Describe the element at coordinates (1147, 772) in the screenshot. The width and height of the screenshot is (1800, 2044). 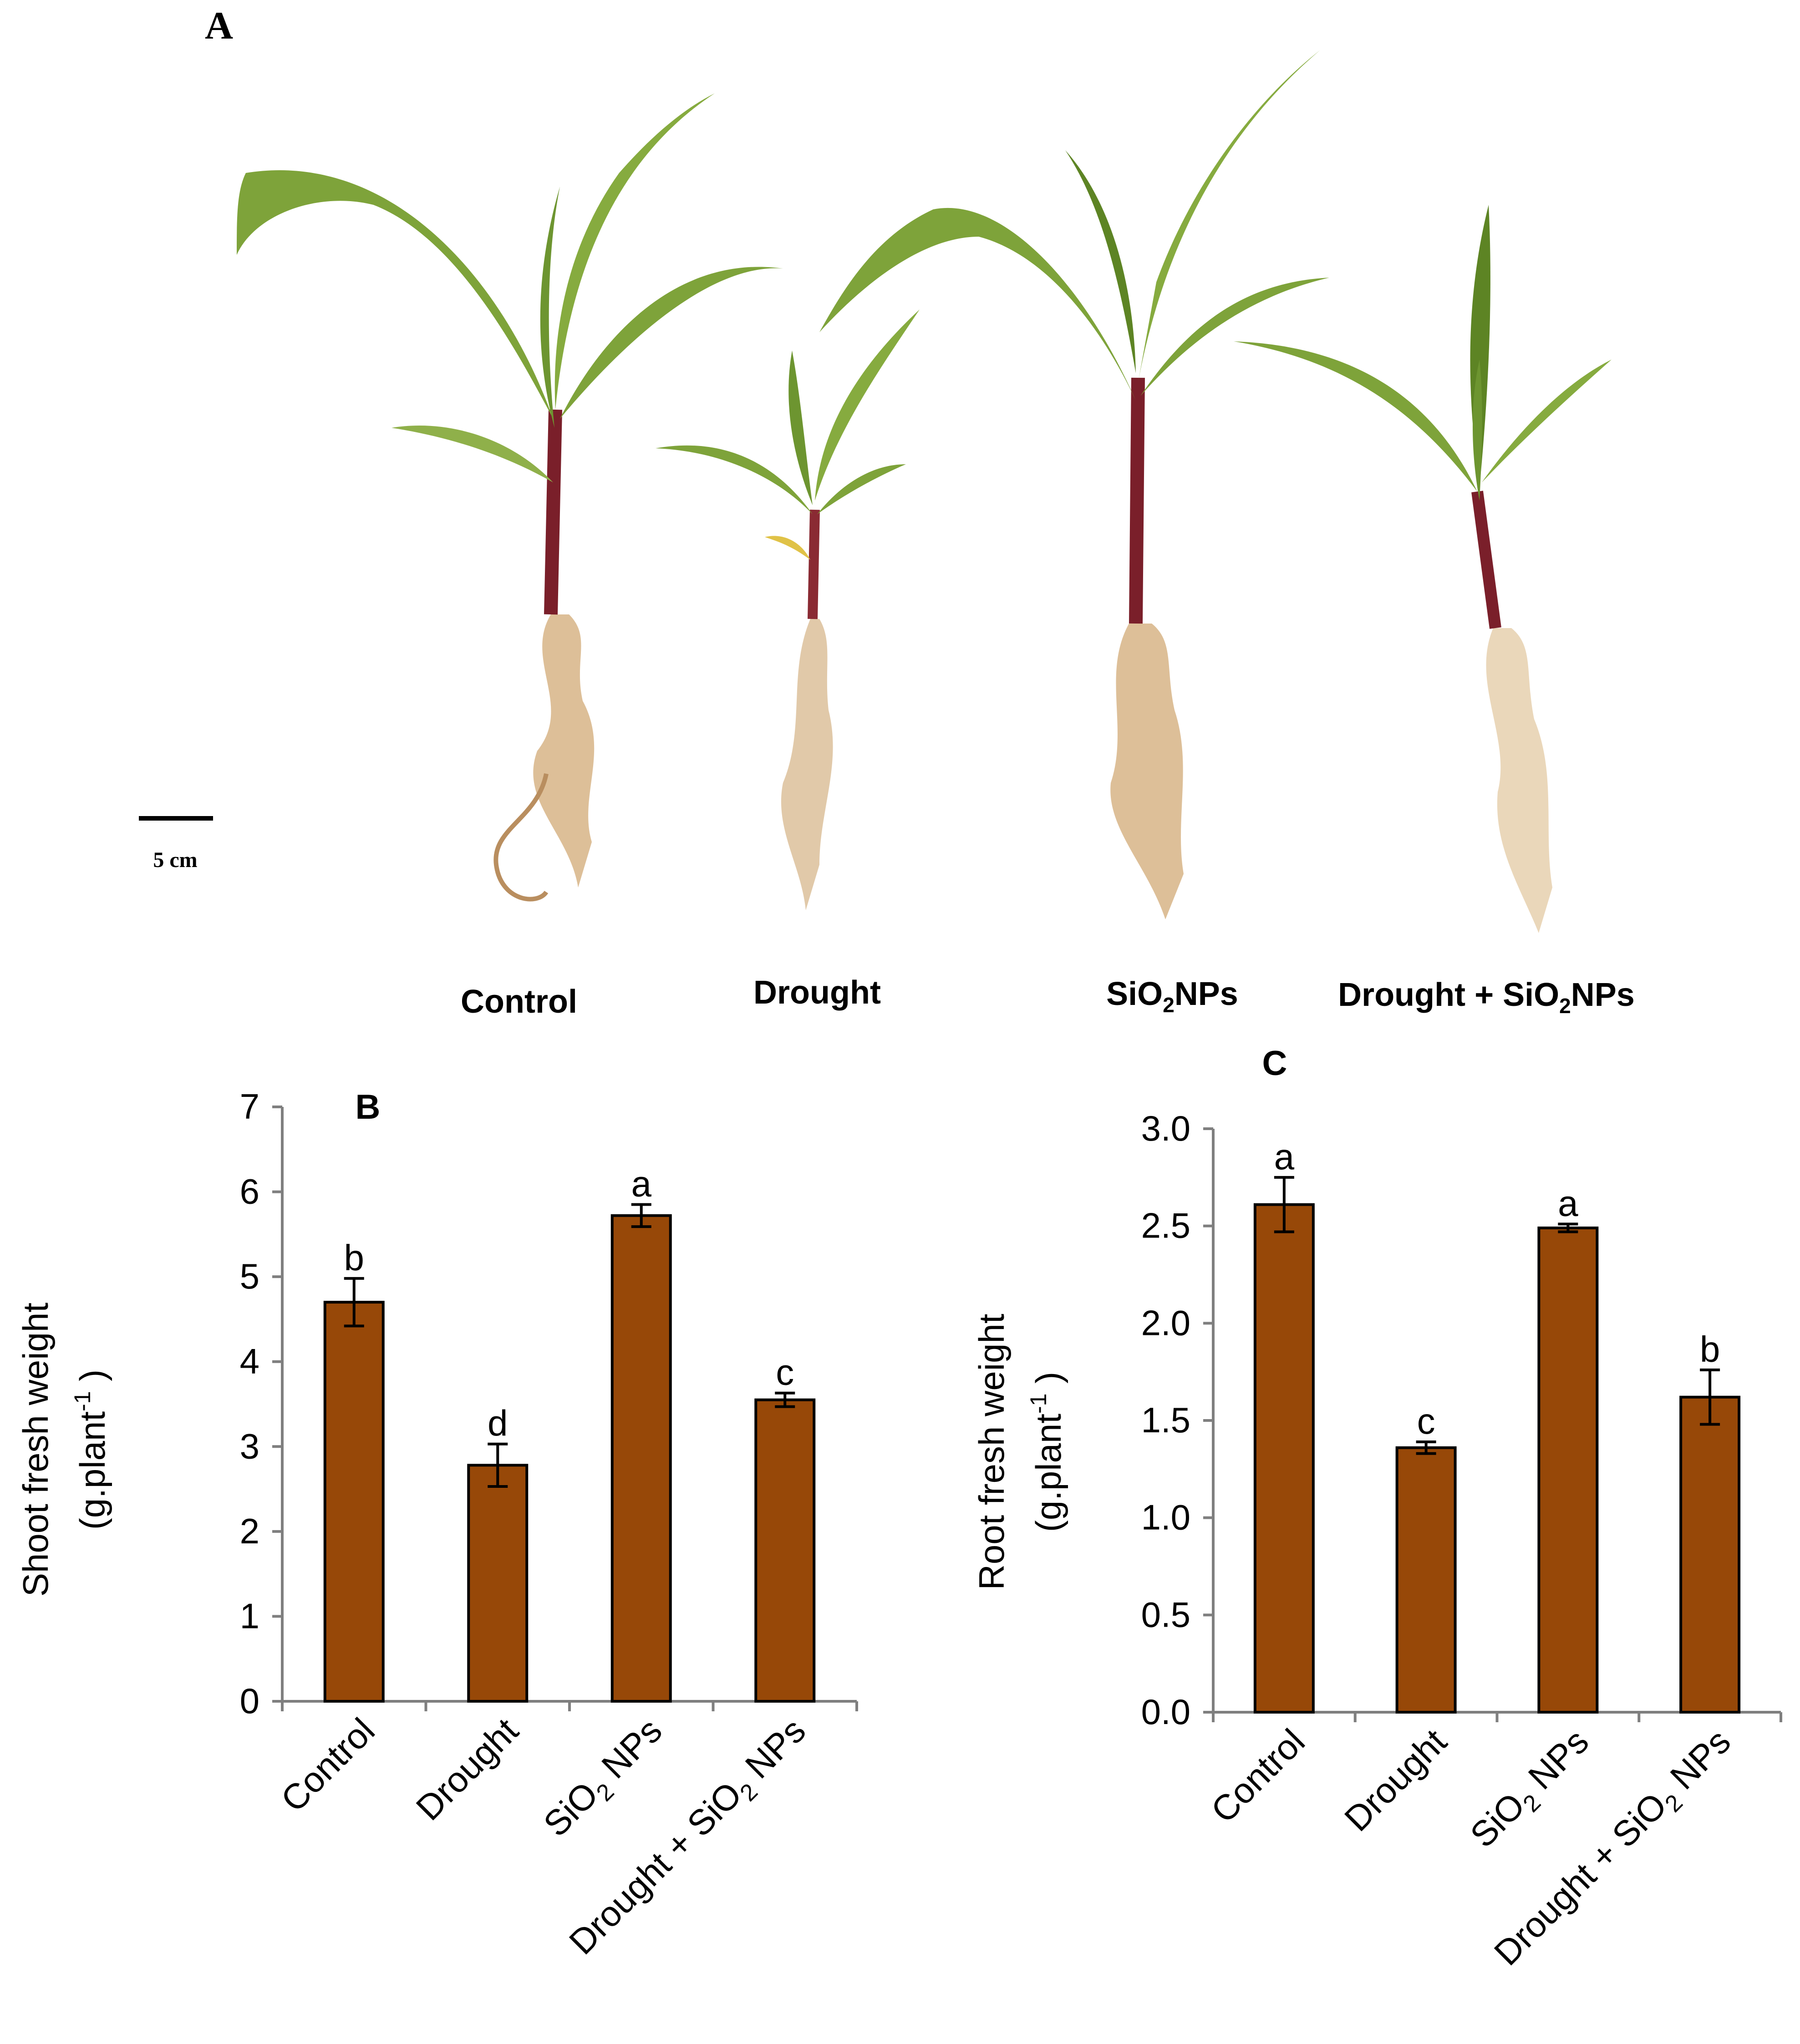
I see `roots-sio2` at that location.